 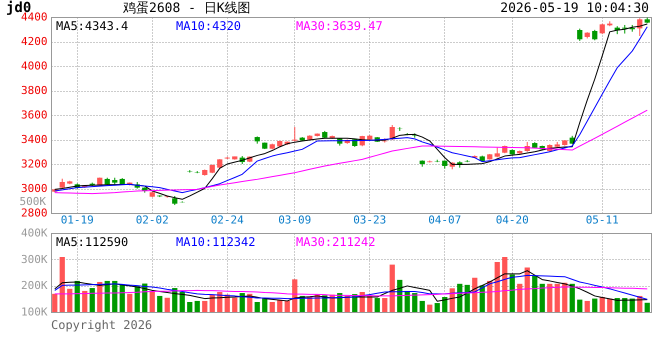 What do you see at coordinates (216, 242) in the screenshot?
I see `text: MA10:112342` at bounding box center [216, 242].